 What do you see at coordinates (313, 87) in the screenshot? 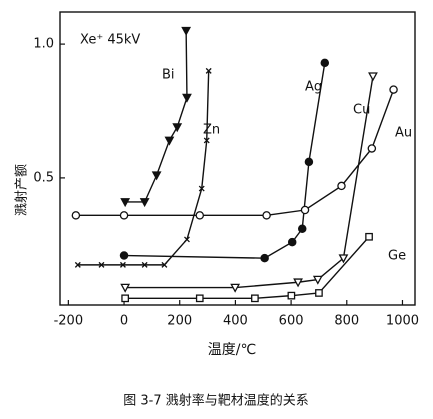
I see `series-label: Ag` at bounding box center [313, 87].